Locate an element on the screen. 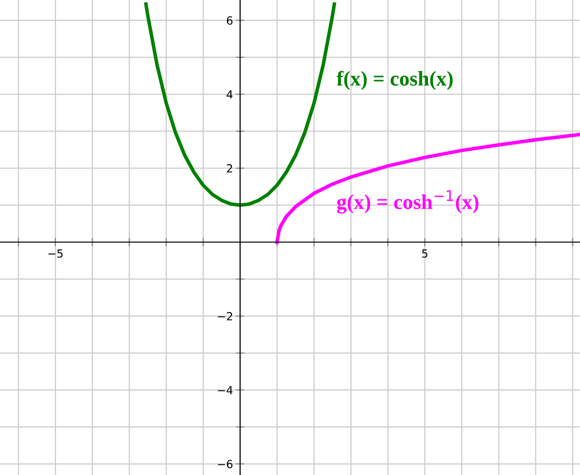  x-tick-label: −5 is located at coordinates (55, 253).